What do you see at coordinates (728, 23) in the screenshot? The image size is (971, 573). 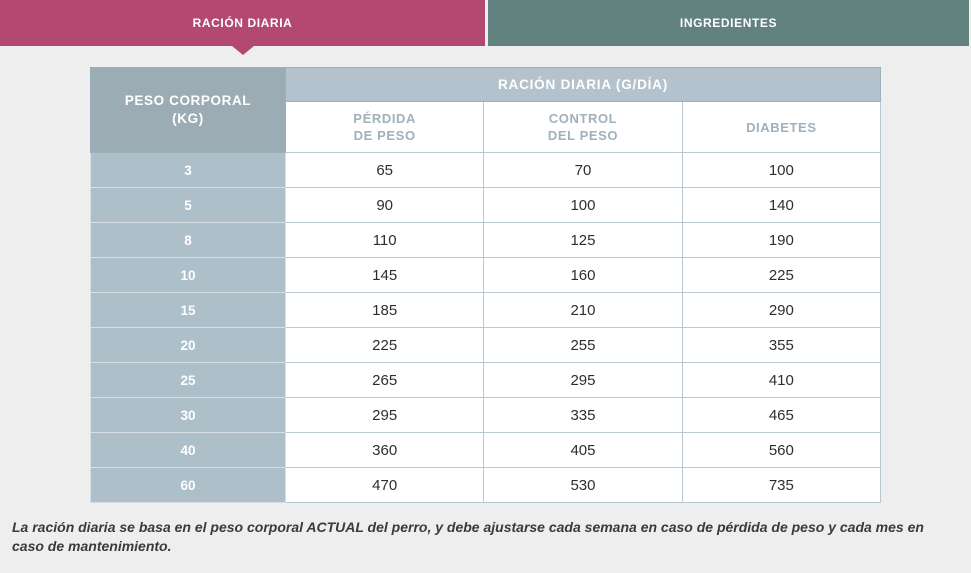 I see `tab-ingredientes: INGREDIENTES` at bounding box center [728, 23].